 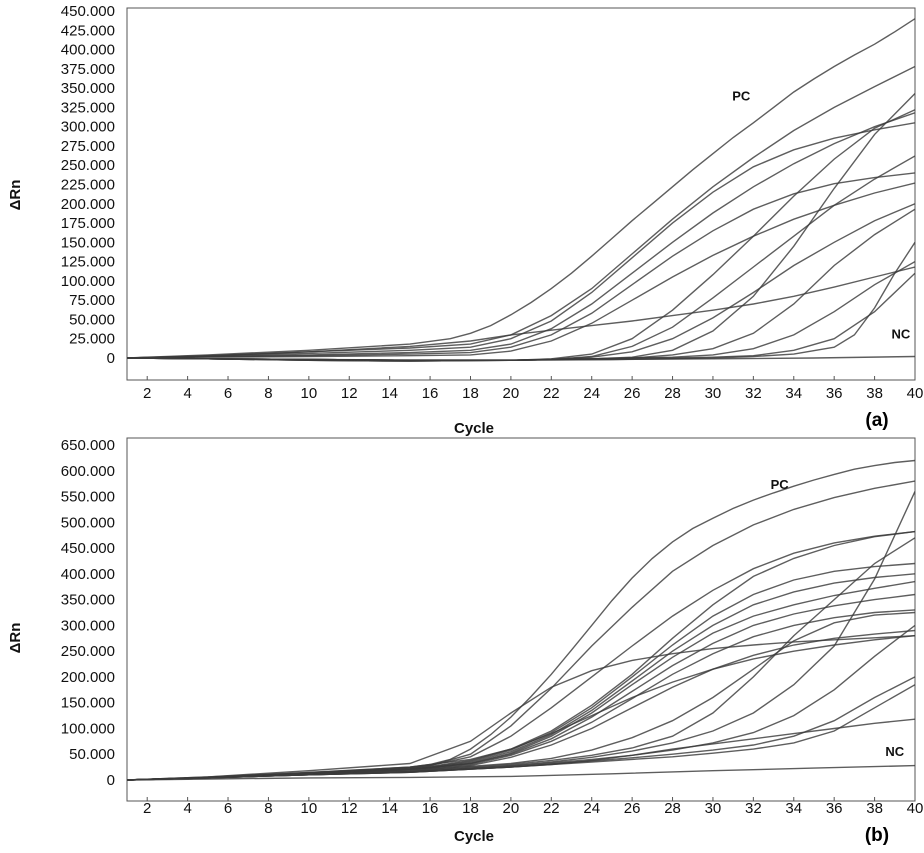 I want to click on y-tick-label: 75.000, so click(x=92, y=300).